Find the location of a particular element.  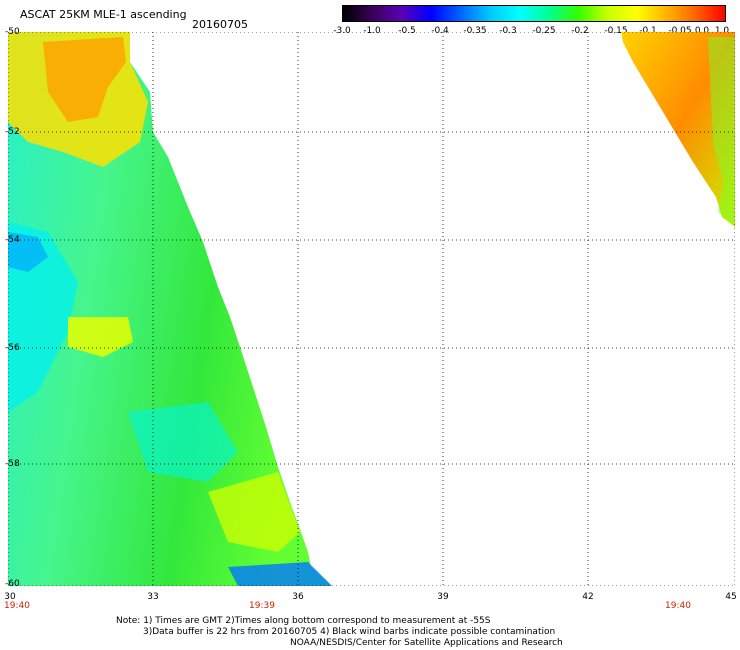

right-swath is located at coordinates (678, 129).